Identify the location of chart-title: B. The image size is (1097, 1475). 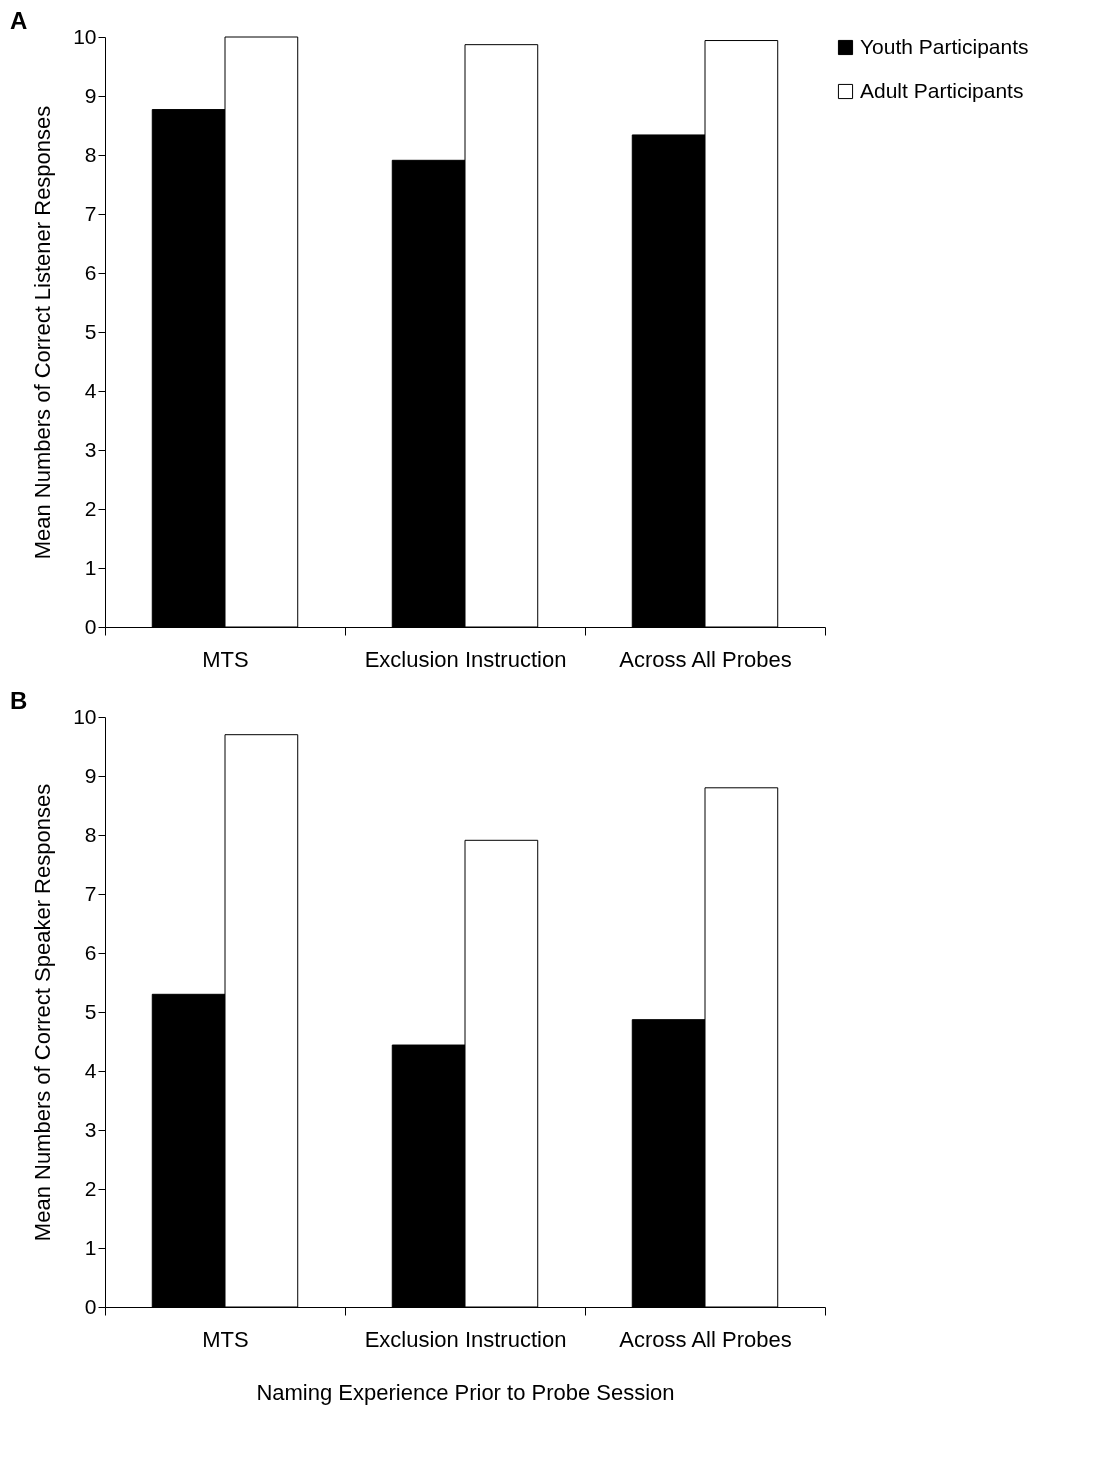
(19, 700).